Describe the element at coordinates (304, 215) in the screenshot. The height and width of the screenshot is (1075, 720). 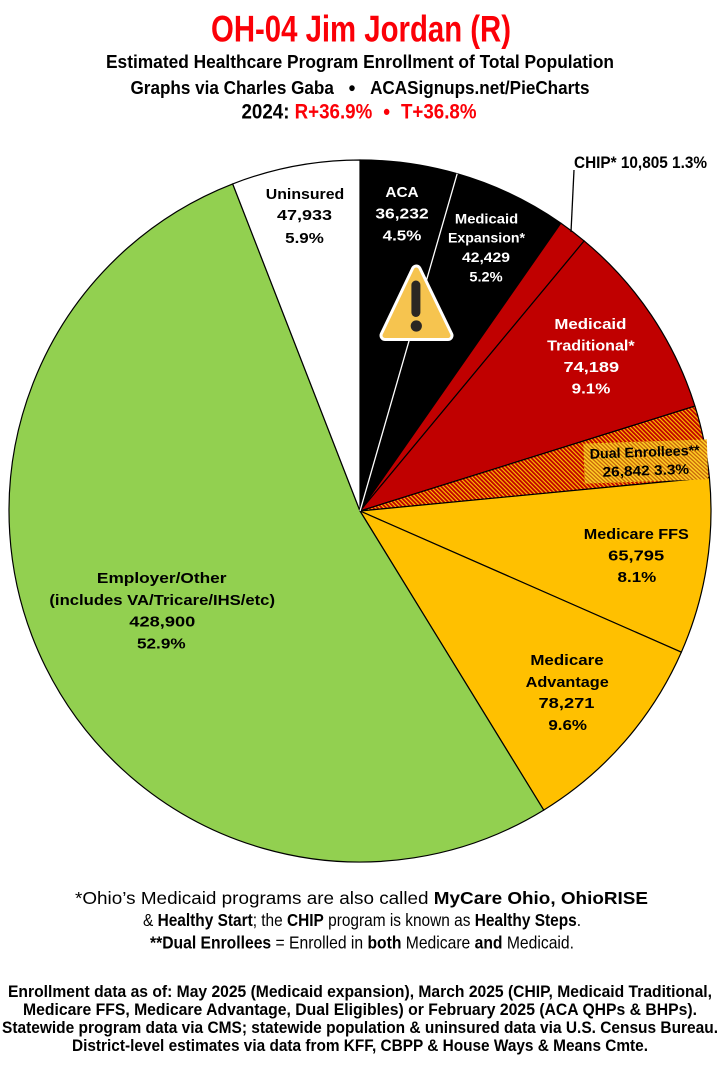
I see `svg-text: 47,933` at that location.